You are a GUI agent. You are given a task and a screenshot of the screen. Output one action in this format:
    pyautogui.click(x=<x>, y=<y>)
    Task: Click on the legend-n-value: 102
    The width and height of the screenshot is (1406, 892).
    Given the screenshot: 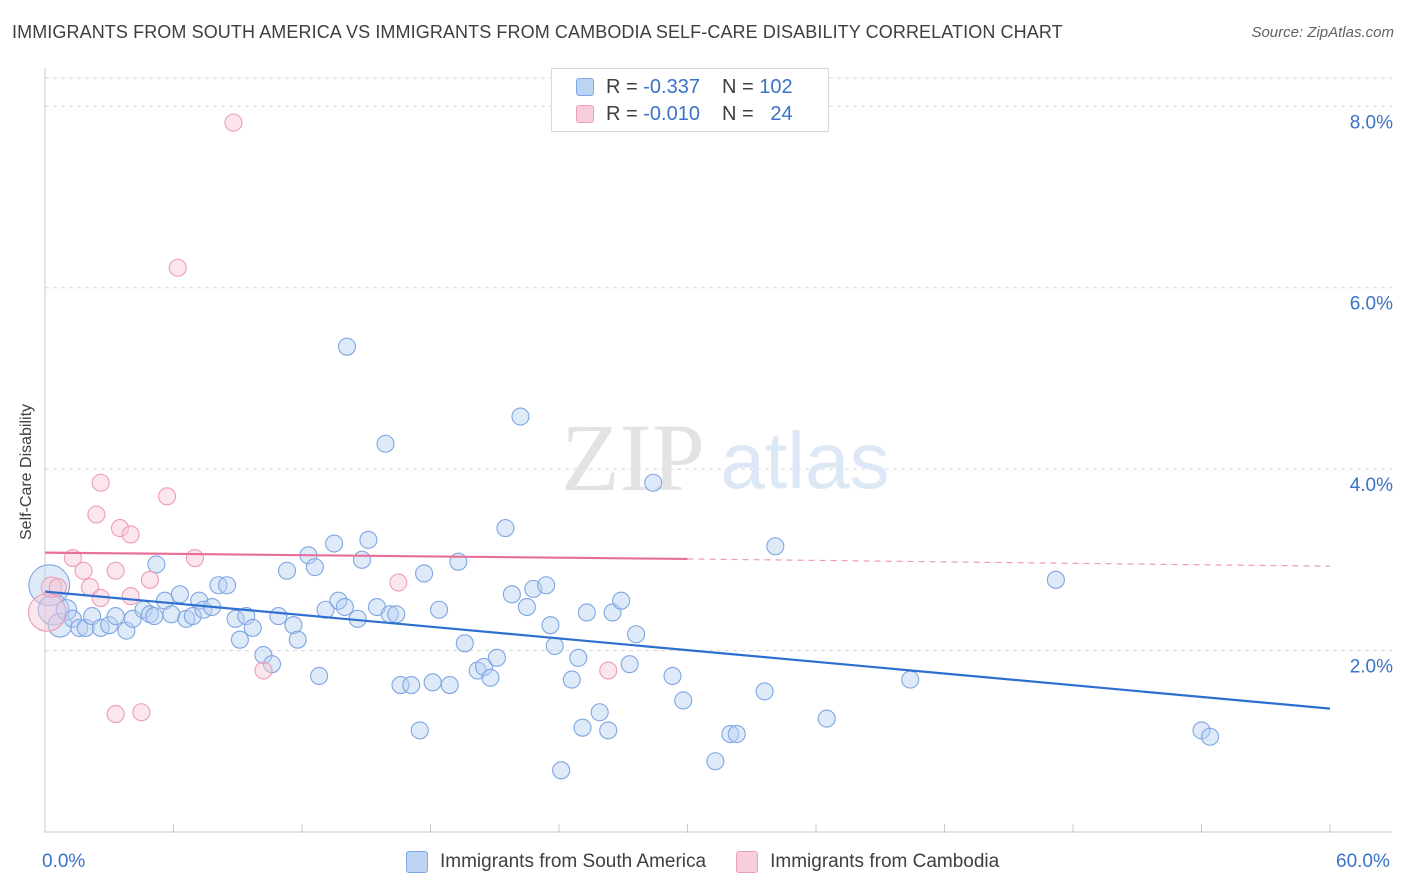 What is the action you would take?
    pyautogui.click(x=776, y=86)
    